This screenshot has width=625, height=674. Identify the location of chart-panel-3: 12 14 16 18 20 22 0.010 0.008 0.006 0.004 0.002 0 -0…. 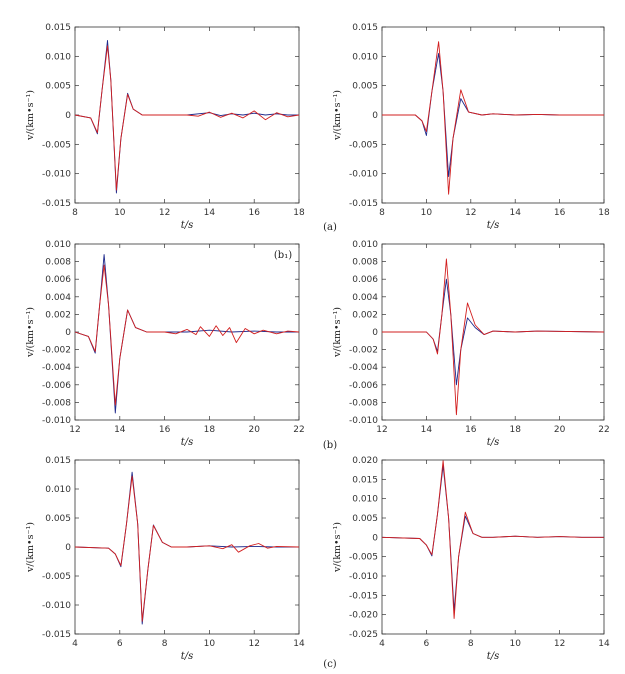
(165, 344).